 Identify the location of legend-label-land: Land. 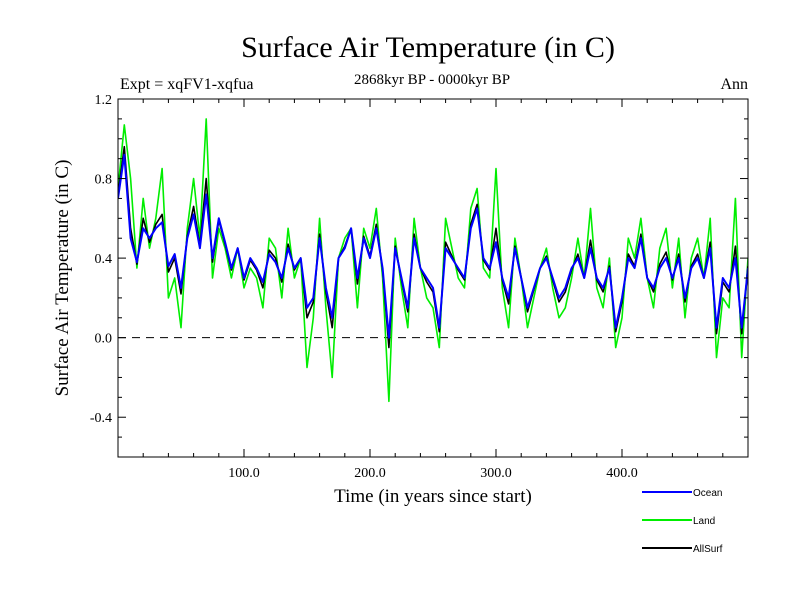
(704, 521).